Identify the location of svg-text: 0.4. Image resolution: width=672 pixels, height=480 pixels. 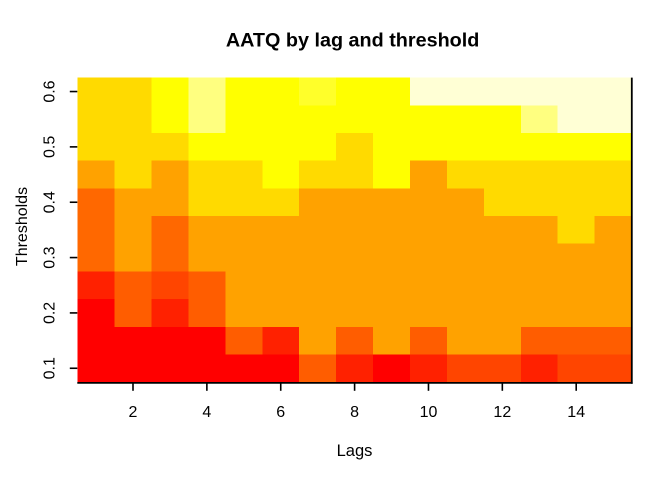
(50, 202).